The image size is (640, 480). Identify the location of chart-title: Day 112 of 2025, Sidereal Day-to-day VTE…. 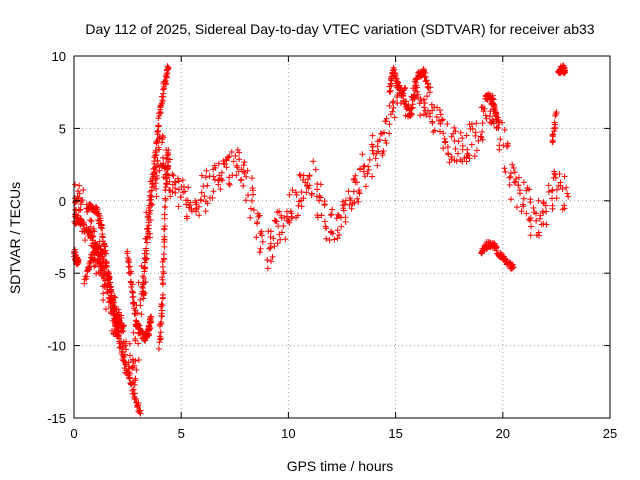
(339, 29).